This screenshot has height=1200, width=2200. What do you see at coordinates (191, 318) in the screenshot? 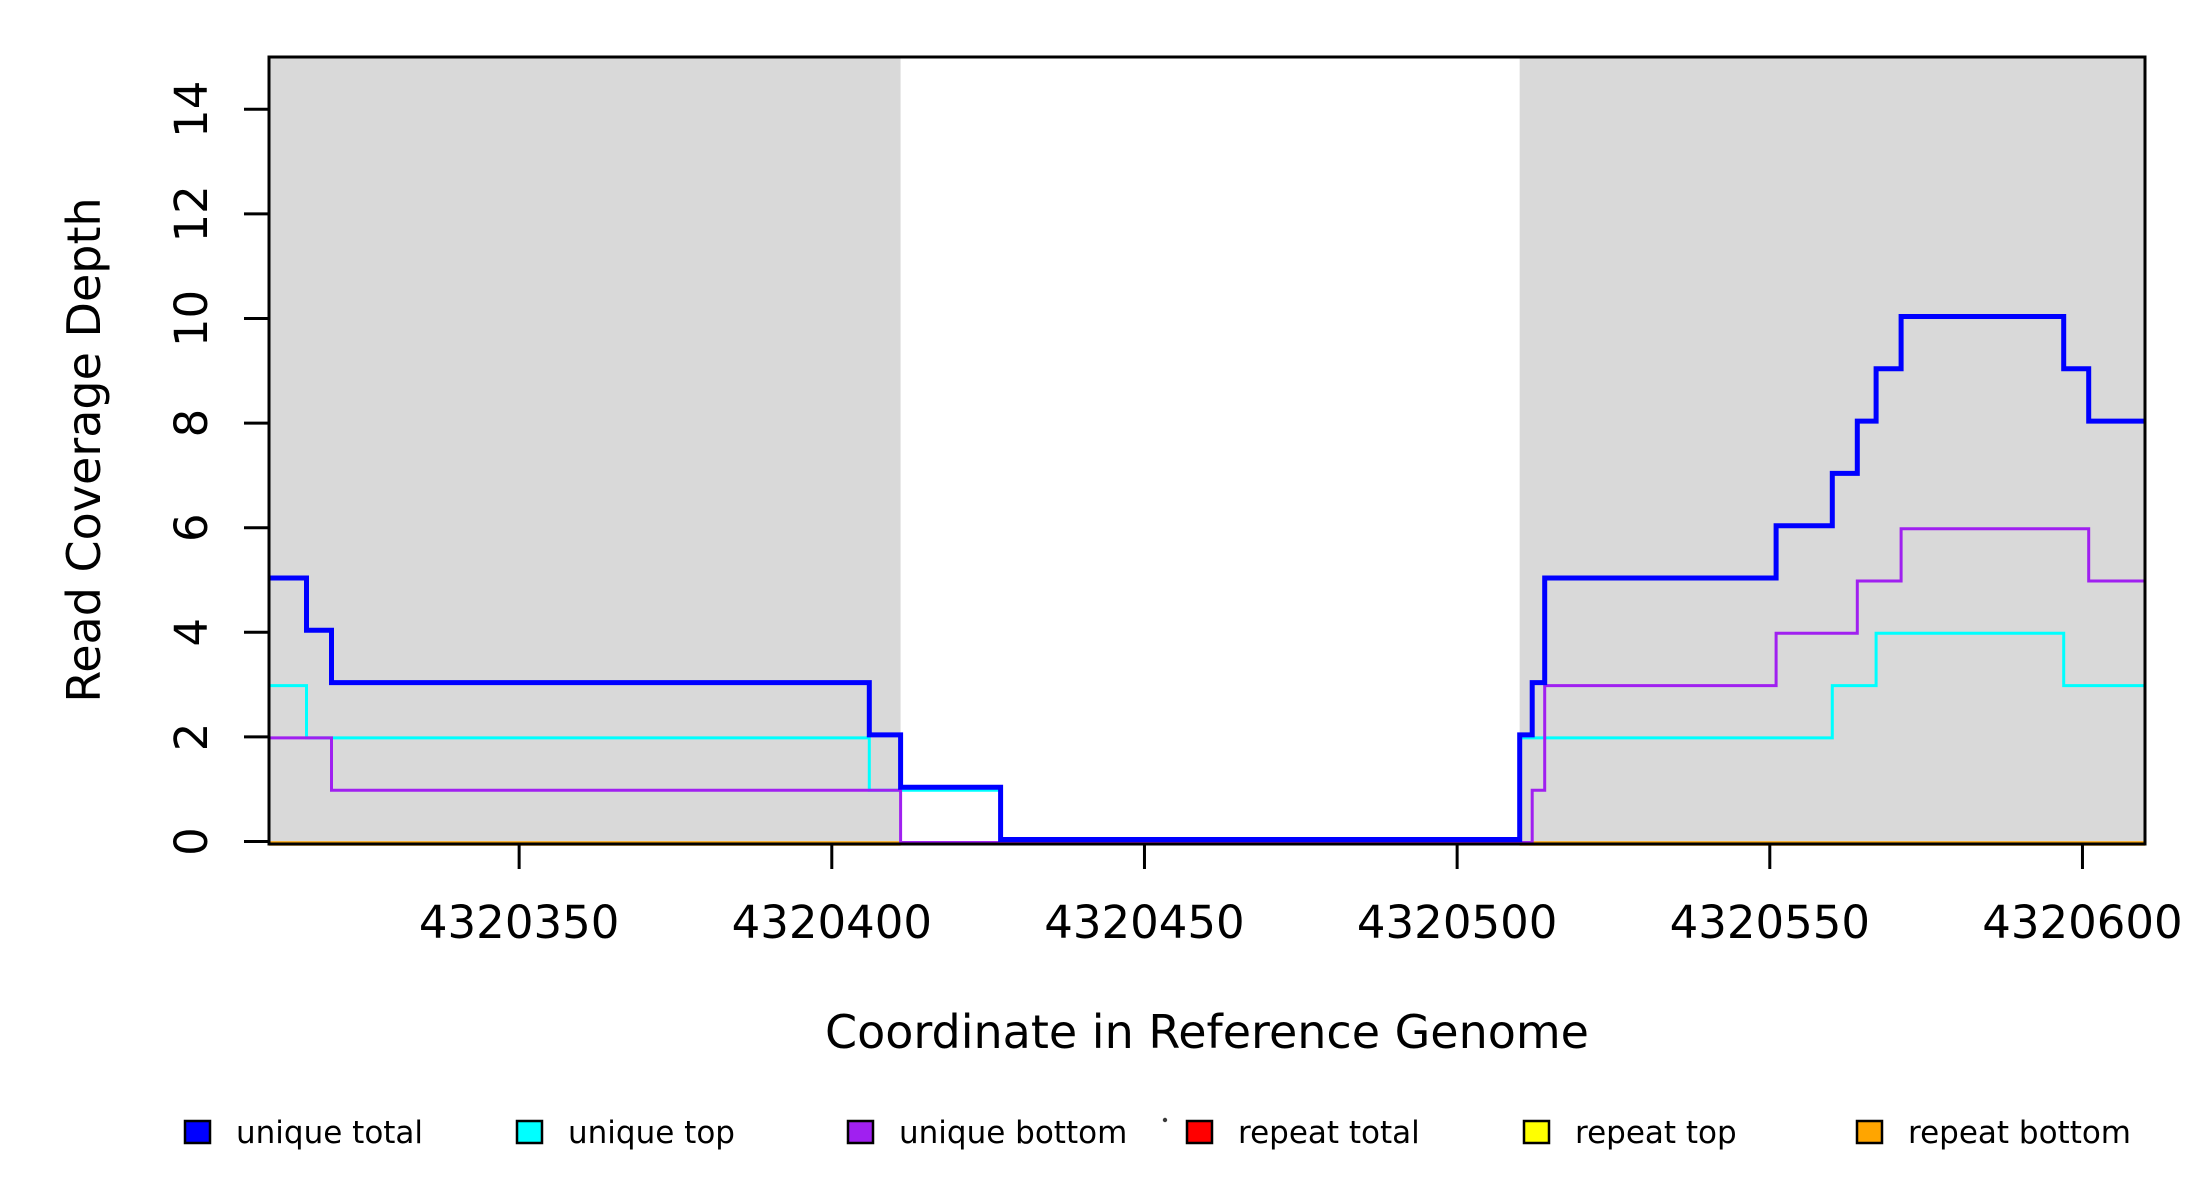
I see `y-tick-label: 10` at bounding box center [191, 318].